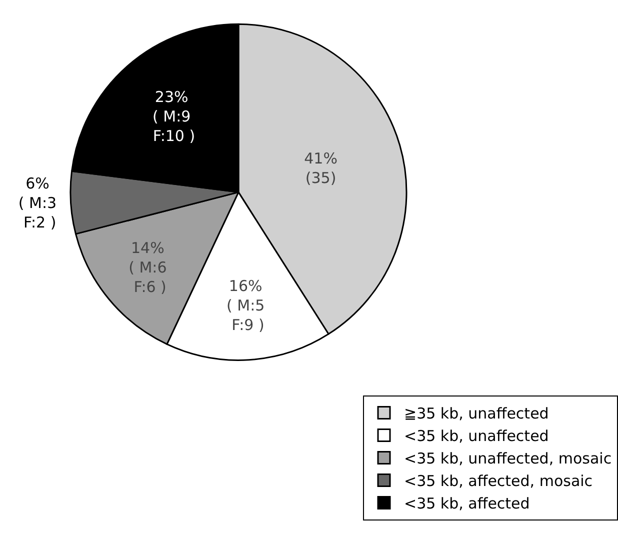  I want to click on legend-label: ≧35 kb, unaffected, so click(476, 413).